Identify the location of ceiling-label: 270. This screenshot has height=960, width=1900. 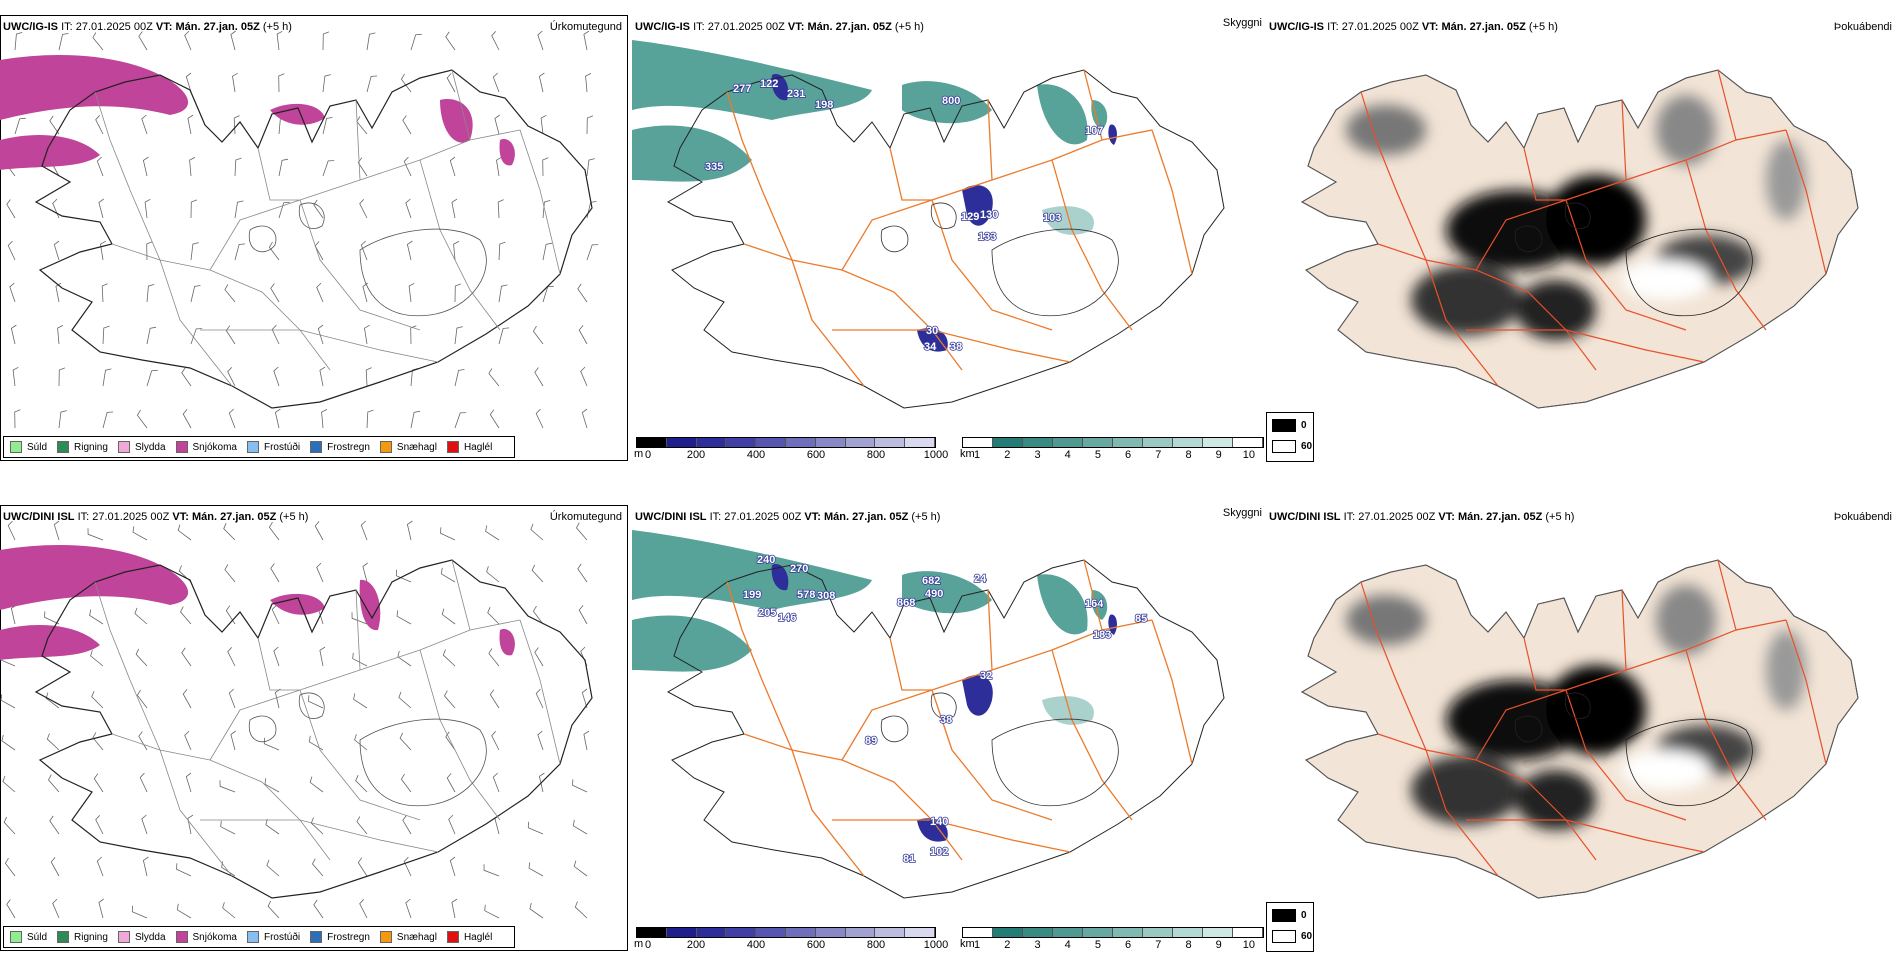
(799, 569).